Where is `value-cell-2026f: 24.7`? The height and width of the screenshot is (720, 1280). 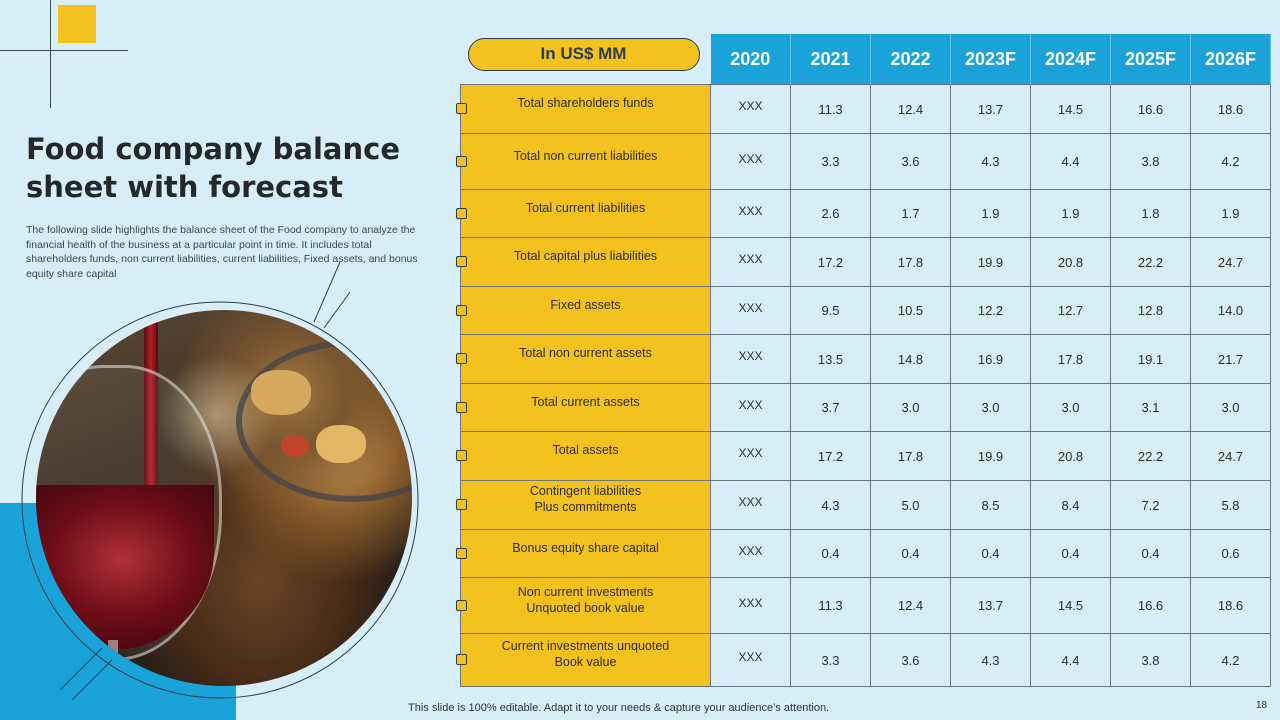
value-cell-2026f: 24.7 is located at coordinates (1230, 262).